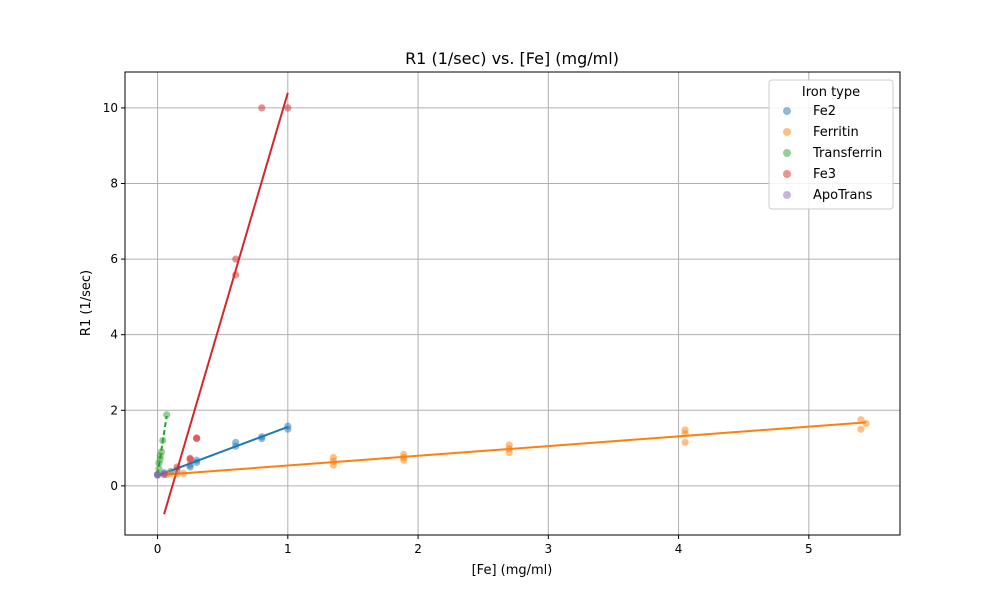 This screenshot has height=600, width=1000. What do you see at coordinates (824, 174) in the screenshot?
I see `legend-label-fe3: Fe3` at bounding box center [824, 174].